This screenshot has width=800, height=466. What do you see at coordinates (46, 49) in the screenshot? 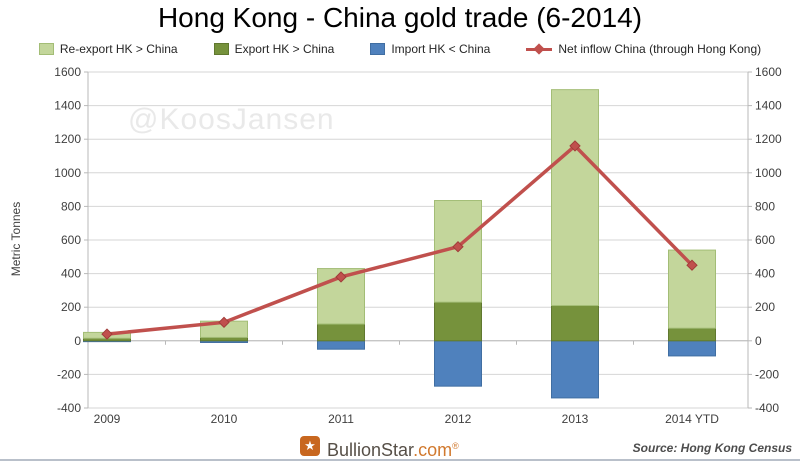
I see `reexport-swatch-icon` at bounding box center [46, 49].